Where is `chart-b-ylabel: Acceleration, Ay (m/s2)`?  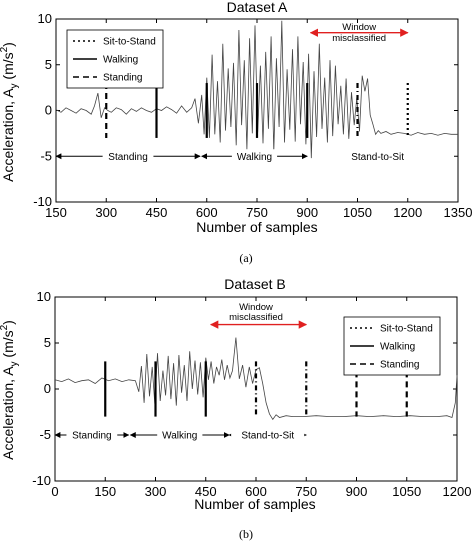 chart-b-ylabel: Acceleration, Ay (m/s2) is located at coordinates (10, 390).